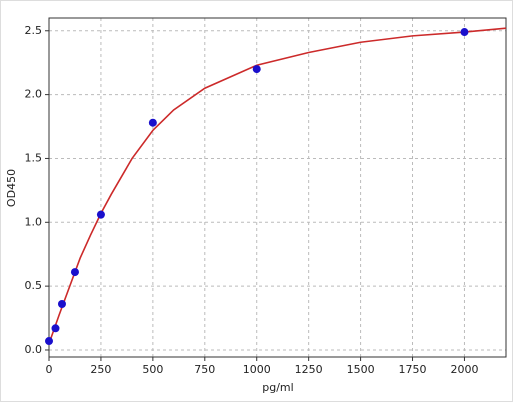 The image size is (513, 402). Describe the element at coordinates (34, 221) in the screenshot. I see `y-tick-label: 1.0` at that location.